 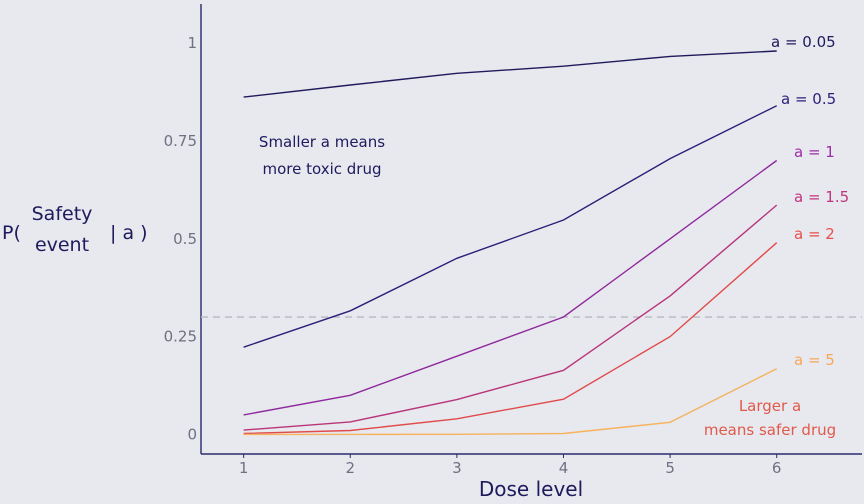 I want to click on series-label: a = 1.5, so click(x=821, y=197).